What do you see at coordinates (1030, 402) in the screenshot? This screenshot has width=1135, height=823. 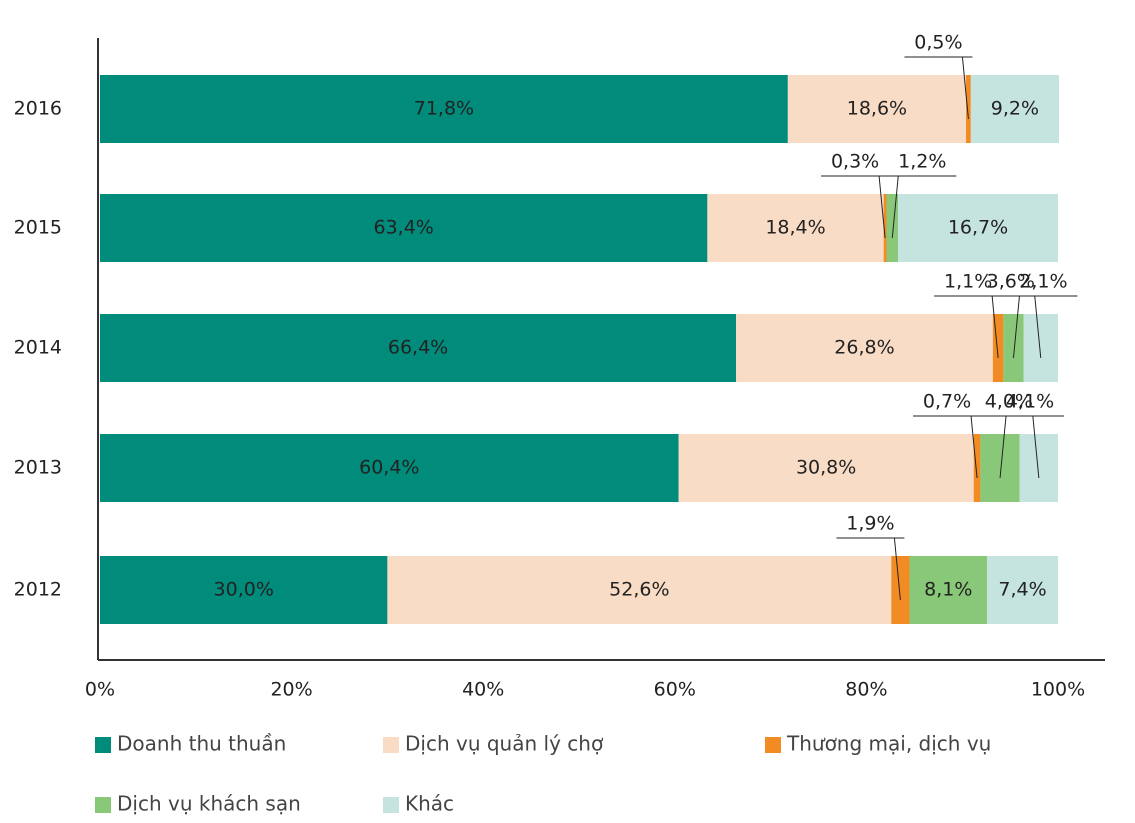 I see `data-label: 4,1%` at bounding box center [1030, 402].